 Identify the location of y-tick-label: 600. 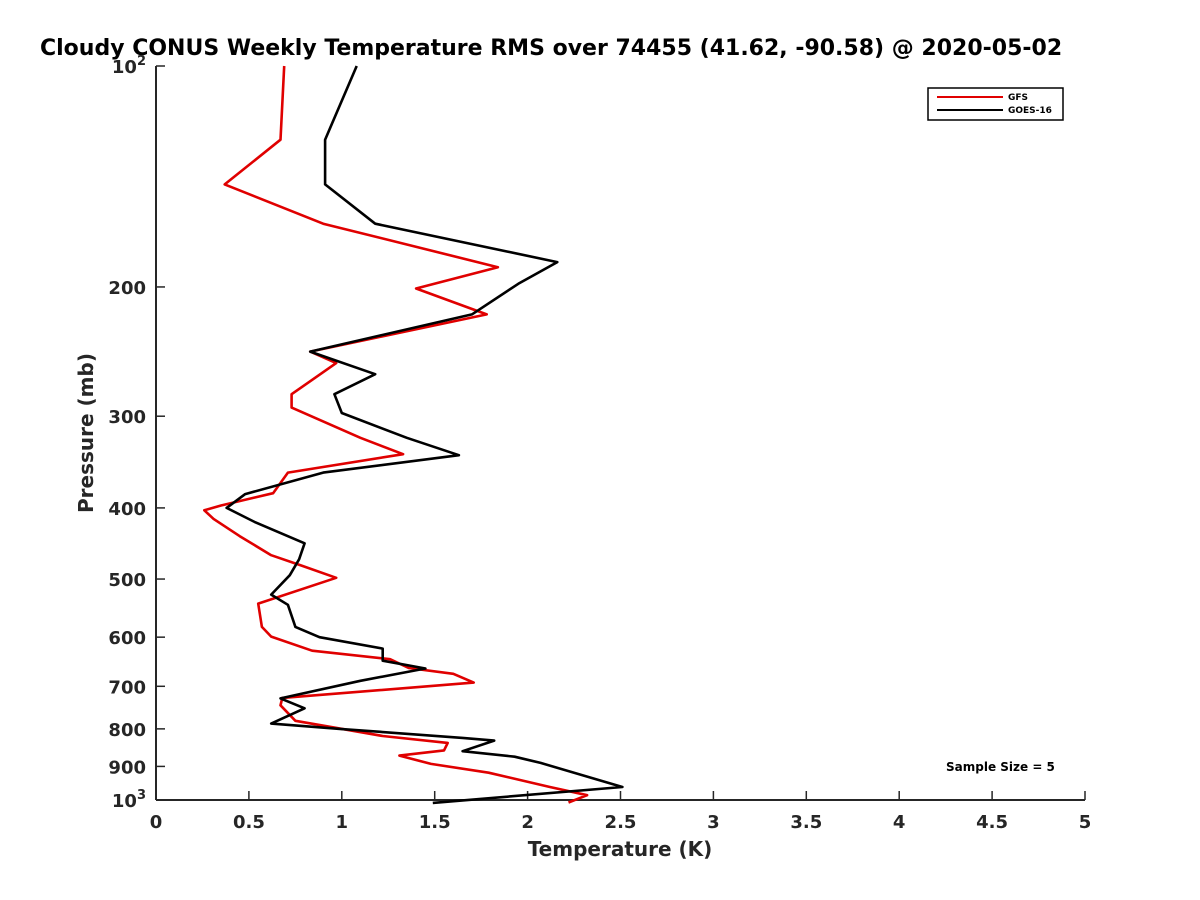
(127, 638).